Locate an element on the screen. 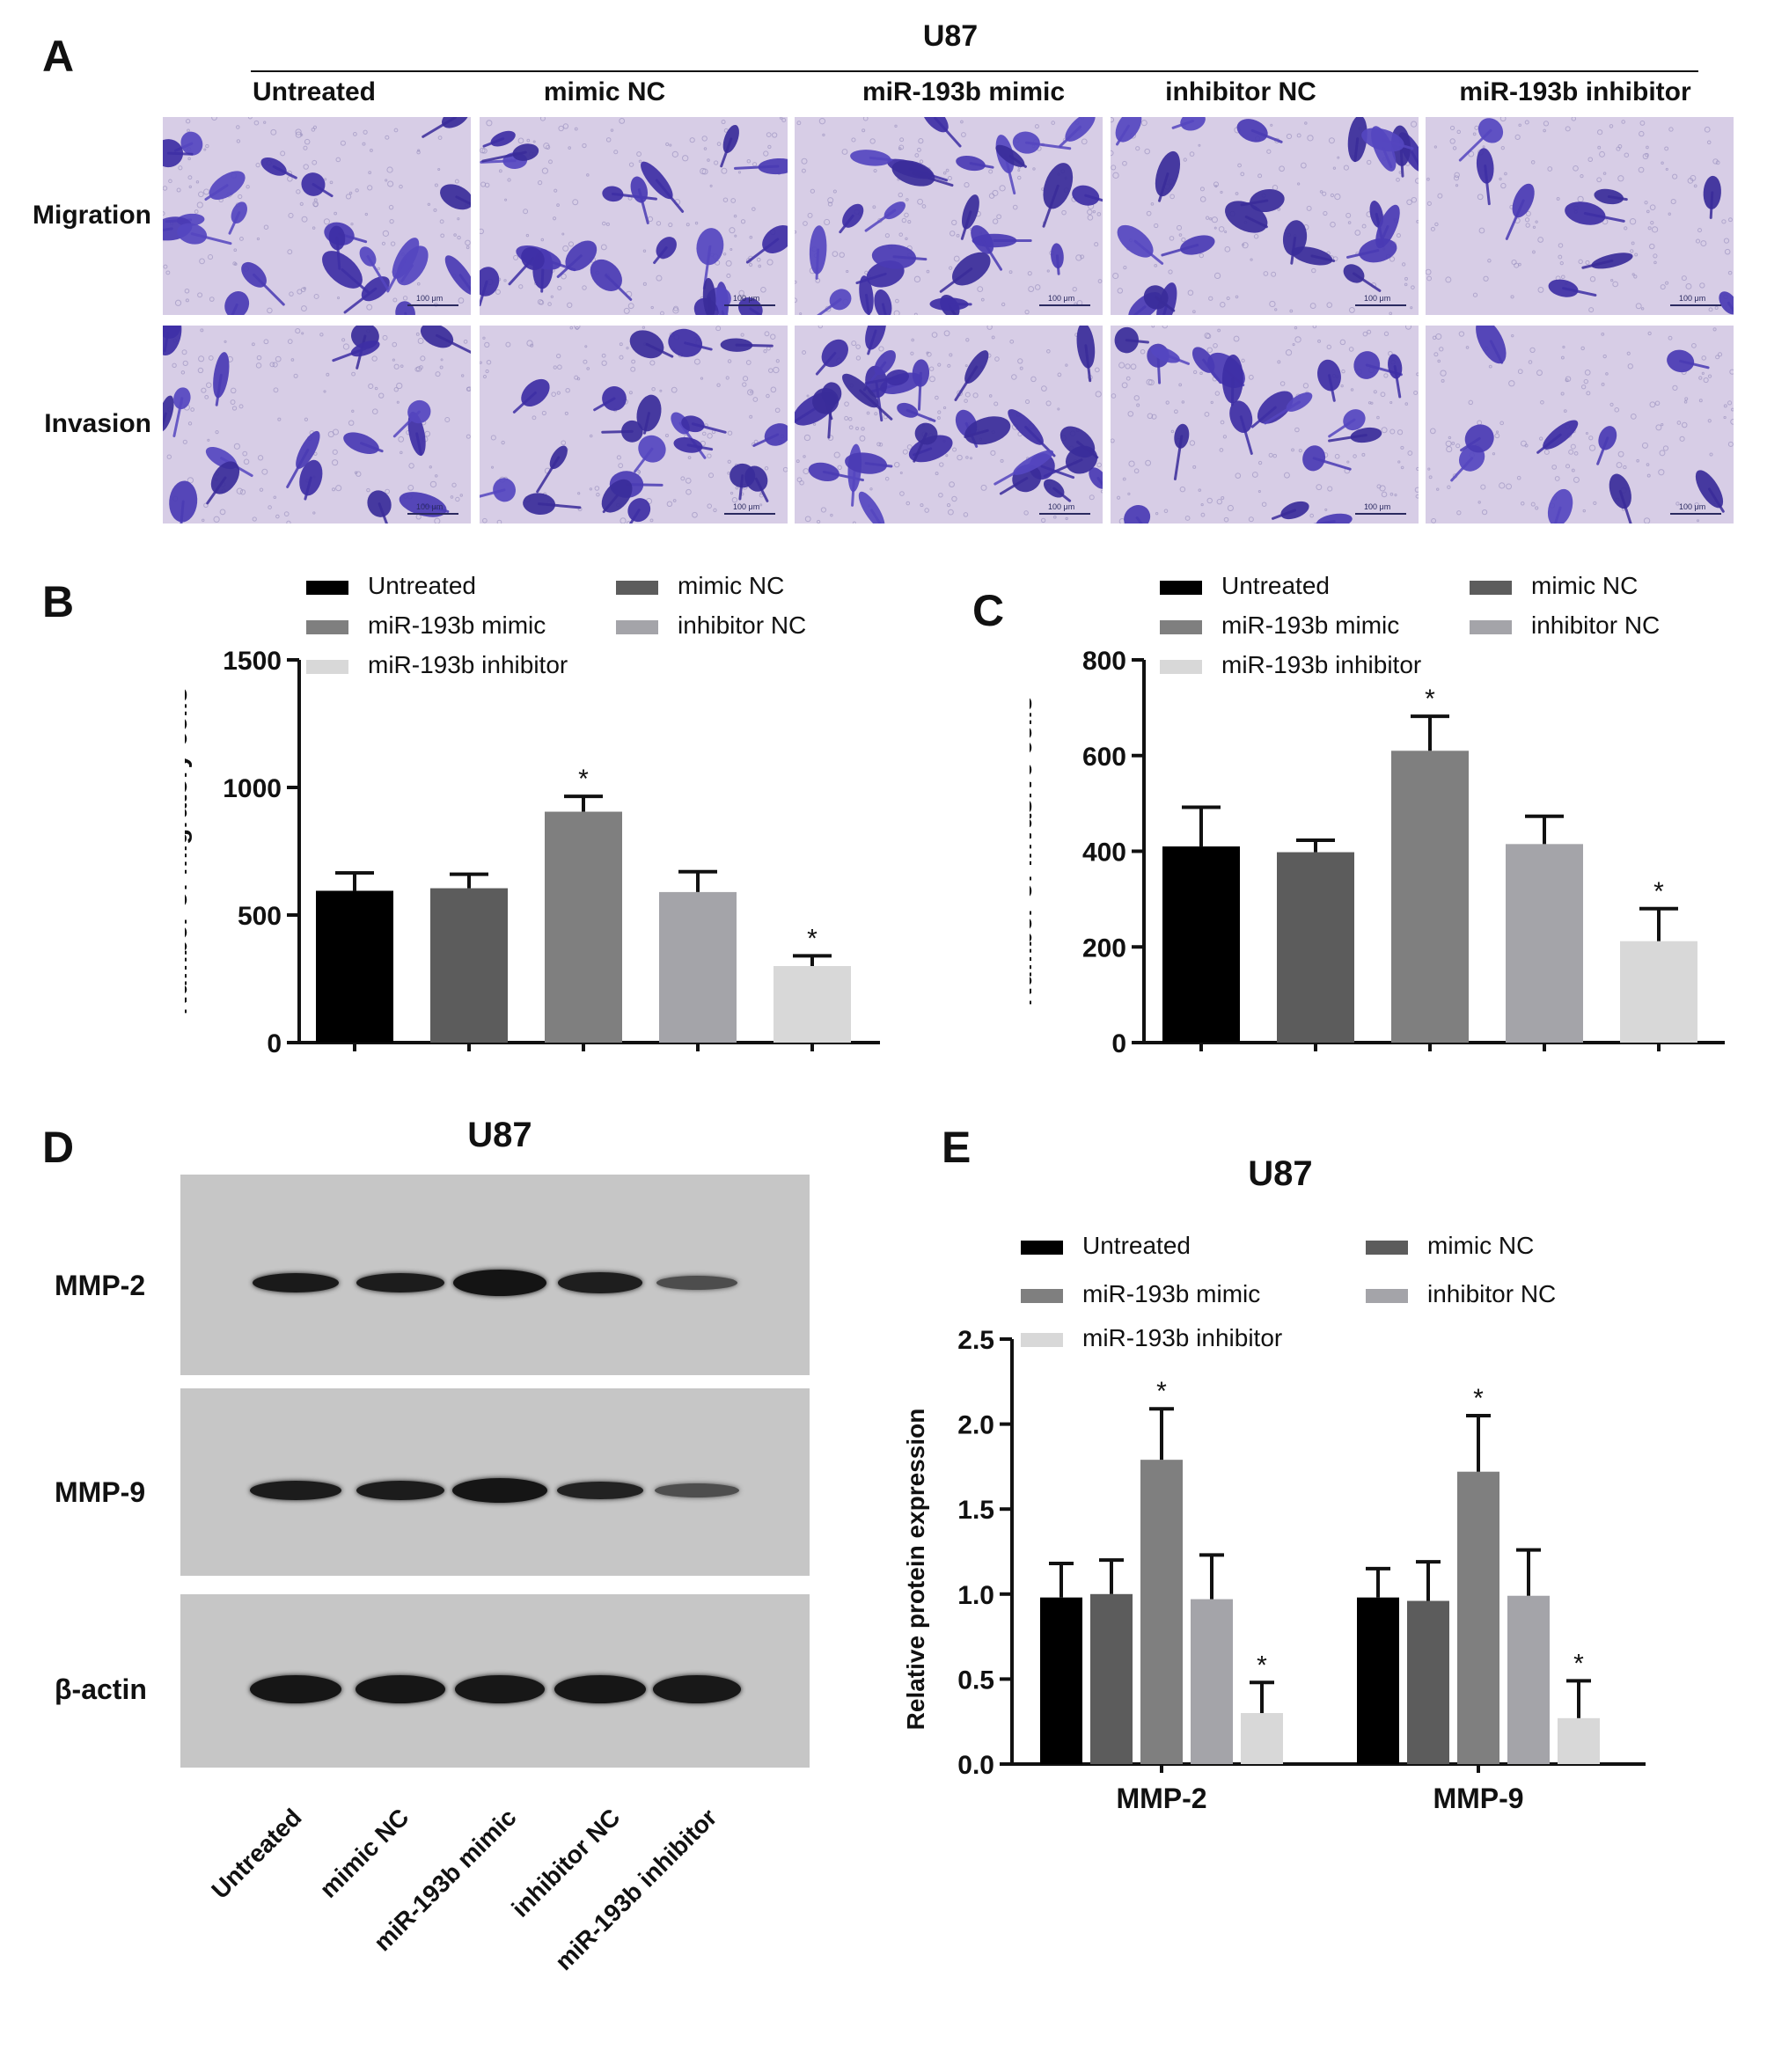 The height and width of the screenshot is (2072, 1767). band-actin-mir-193b-inhibitor is located at coordinates (697, 1689).